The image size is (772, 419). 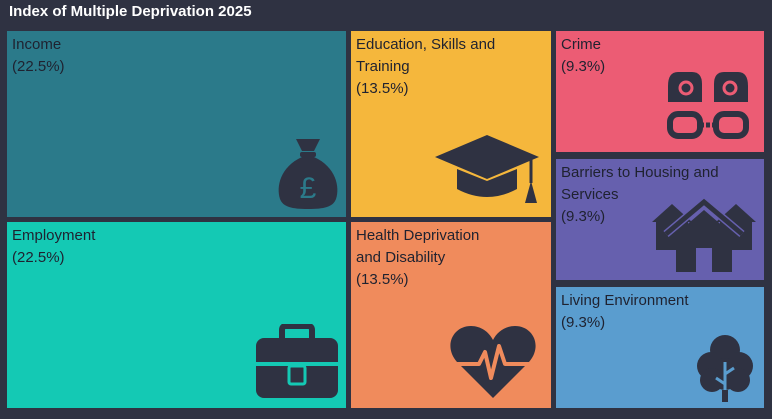 What do you see at coordinates (451, 124) in the screenshot?
I see `tile-education: Education, Skills and Training (13.5%)` at bounding box center [451, 124].